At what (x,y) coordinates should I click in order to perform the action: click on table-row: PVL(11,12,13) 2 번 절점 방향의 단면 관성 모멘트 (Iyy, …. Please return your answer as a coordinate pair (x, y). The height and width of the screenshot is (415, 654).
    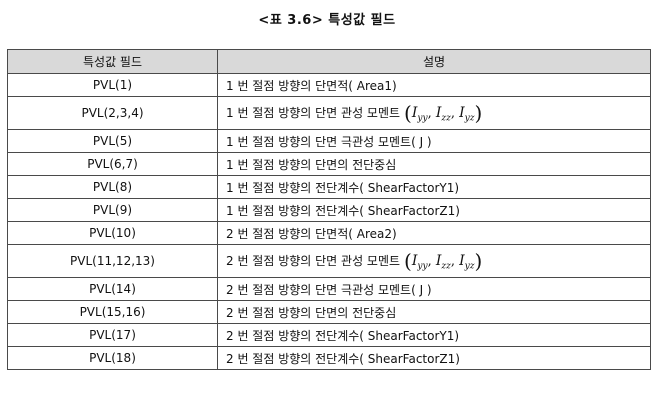
    Looking at the image, I should click on (329, 261).